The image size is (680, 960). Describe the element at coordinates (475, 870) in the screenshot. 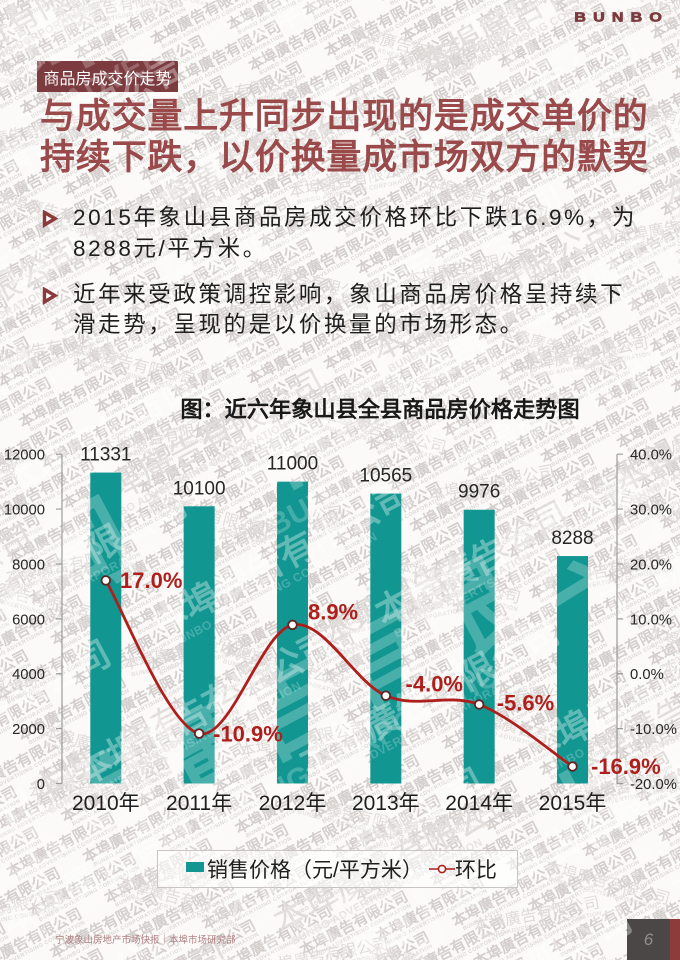

I see `line-series-label: 环比` at that location.